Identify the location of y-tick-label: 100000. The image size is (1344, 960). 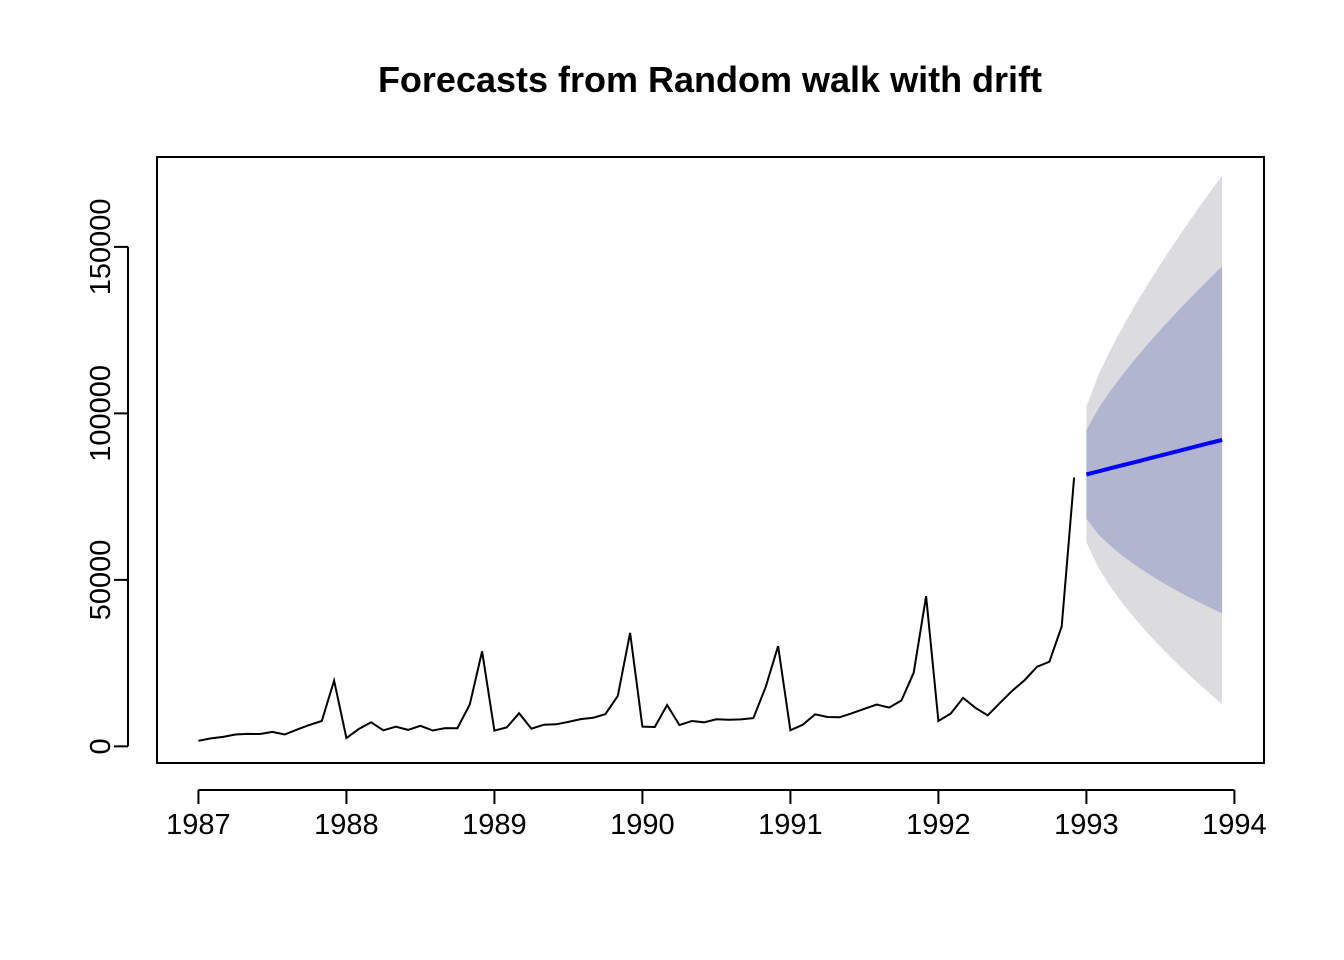
(101, 413).